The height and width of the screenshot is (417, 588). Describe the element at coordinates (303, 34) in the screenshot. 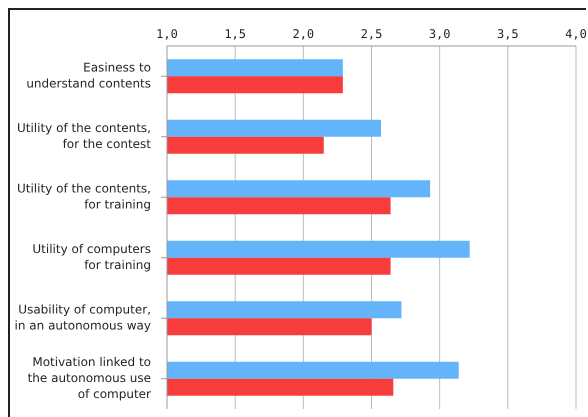

I see `x-tick-label: 2,0` at that location.